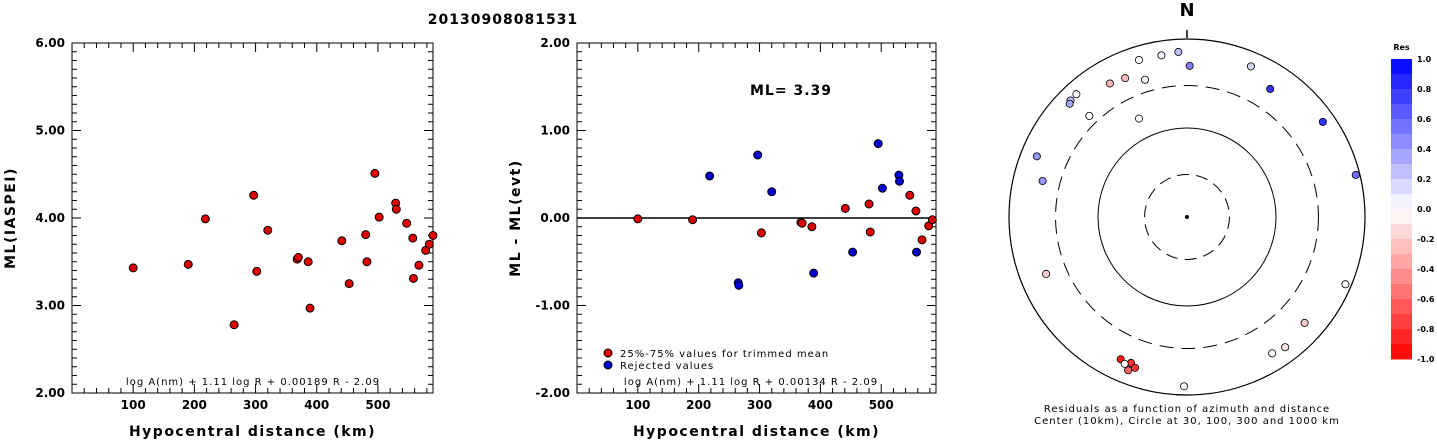 Image resolution: width=1437 pixels, height=441 pixels. Describe the element at coordinates (50, 218) in the screenshot. I see `y-tick-label: 4.00` at that location.